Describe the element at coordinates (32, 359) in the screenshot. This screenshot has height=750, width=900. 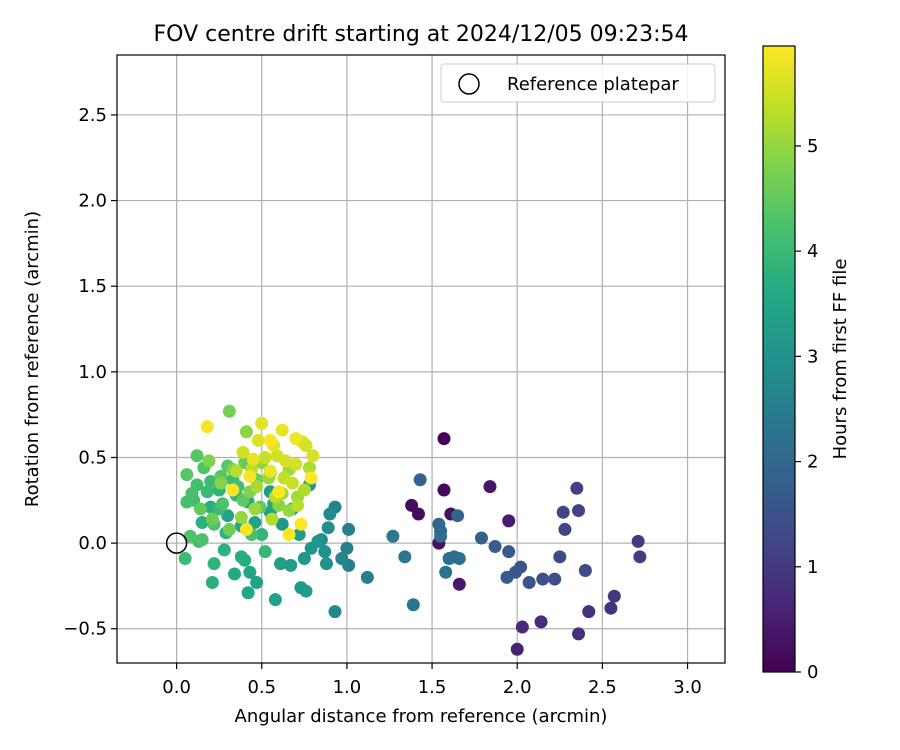
I see `y-axis-label: Rotation from reference (arcmin)` at that location.